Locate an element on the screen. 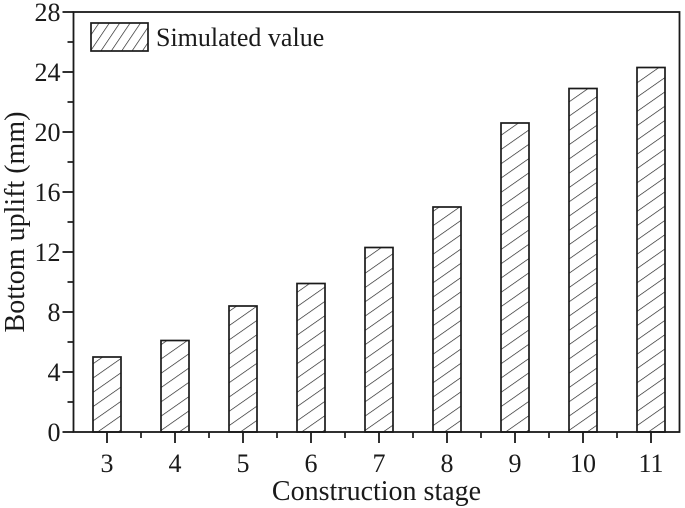 This screenshot has height=508, width=685. x-axis-title: Construction stage is located at coordinates (376, 491).